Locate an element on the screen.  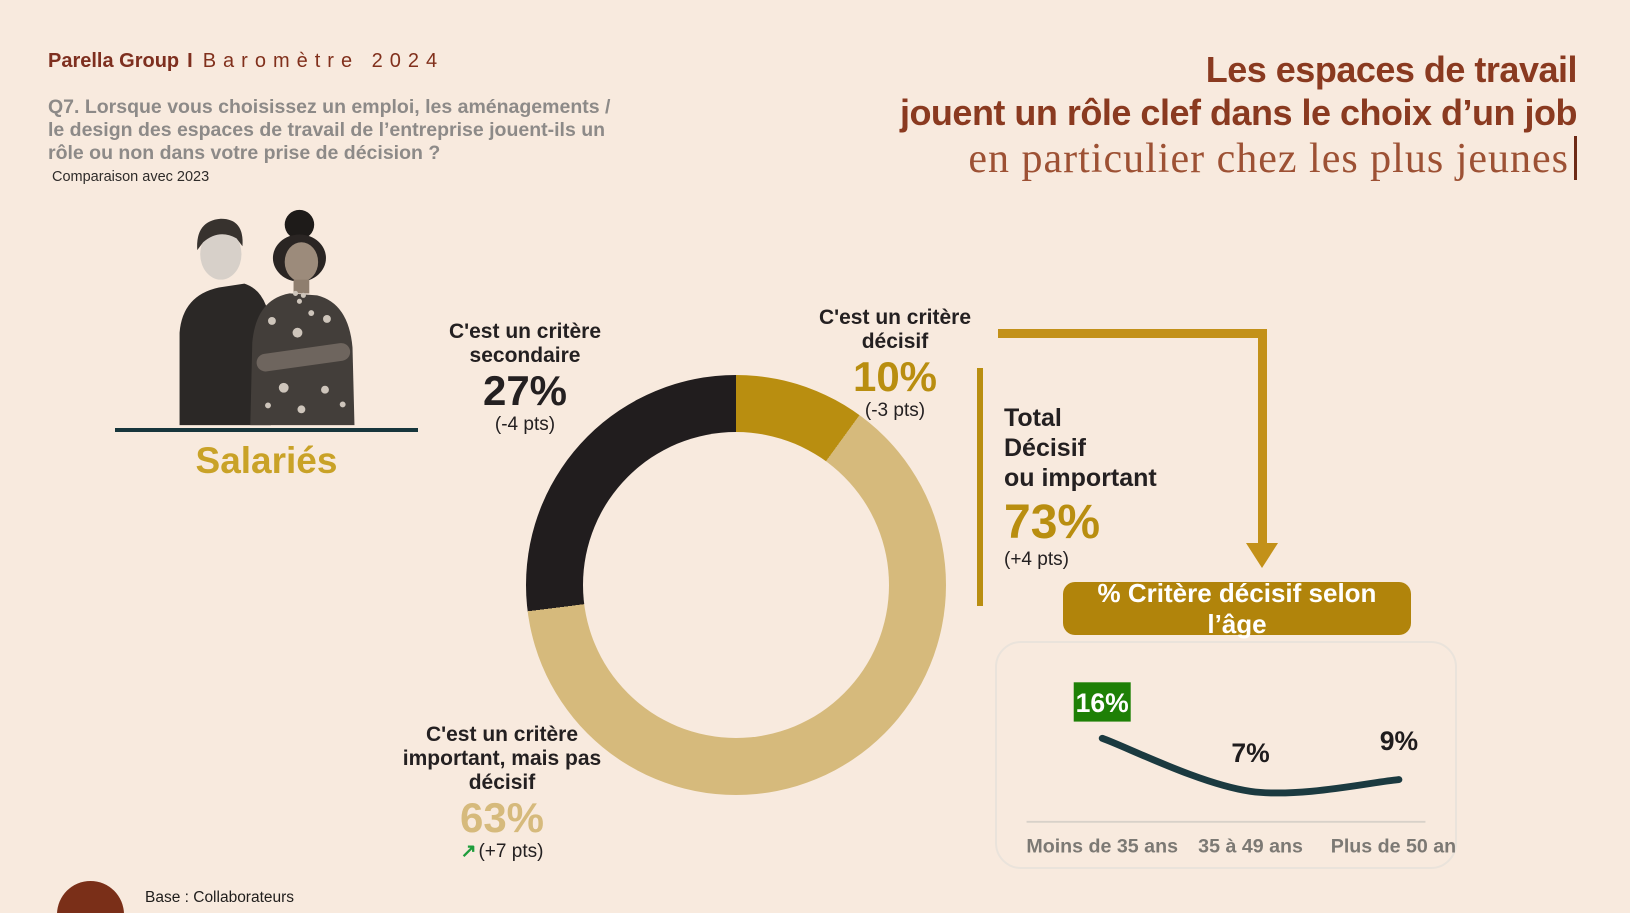
segment-value: 63% is located at coordinates (502, 817).